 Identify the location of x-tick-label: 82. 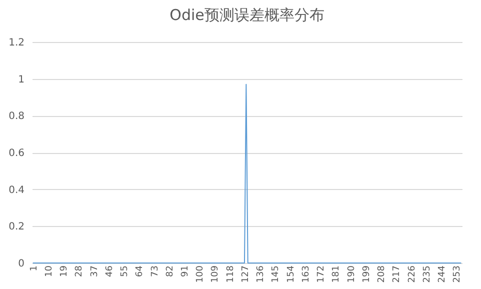
(170, 271).